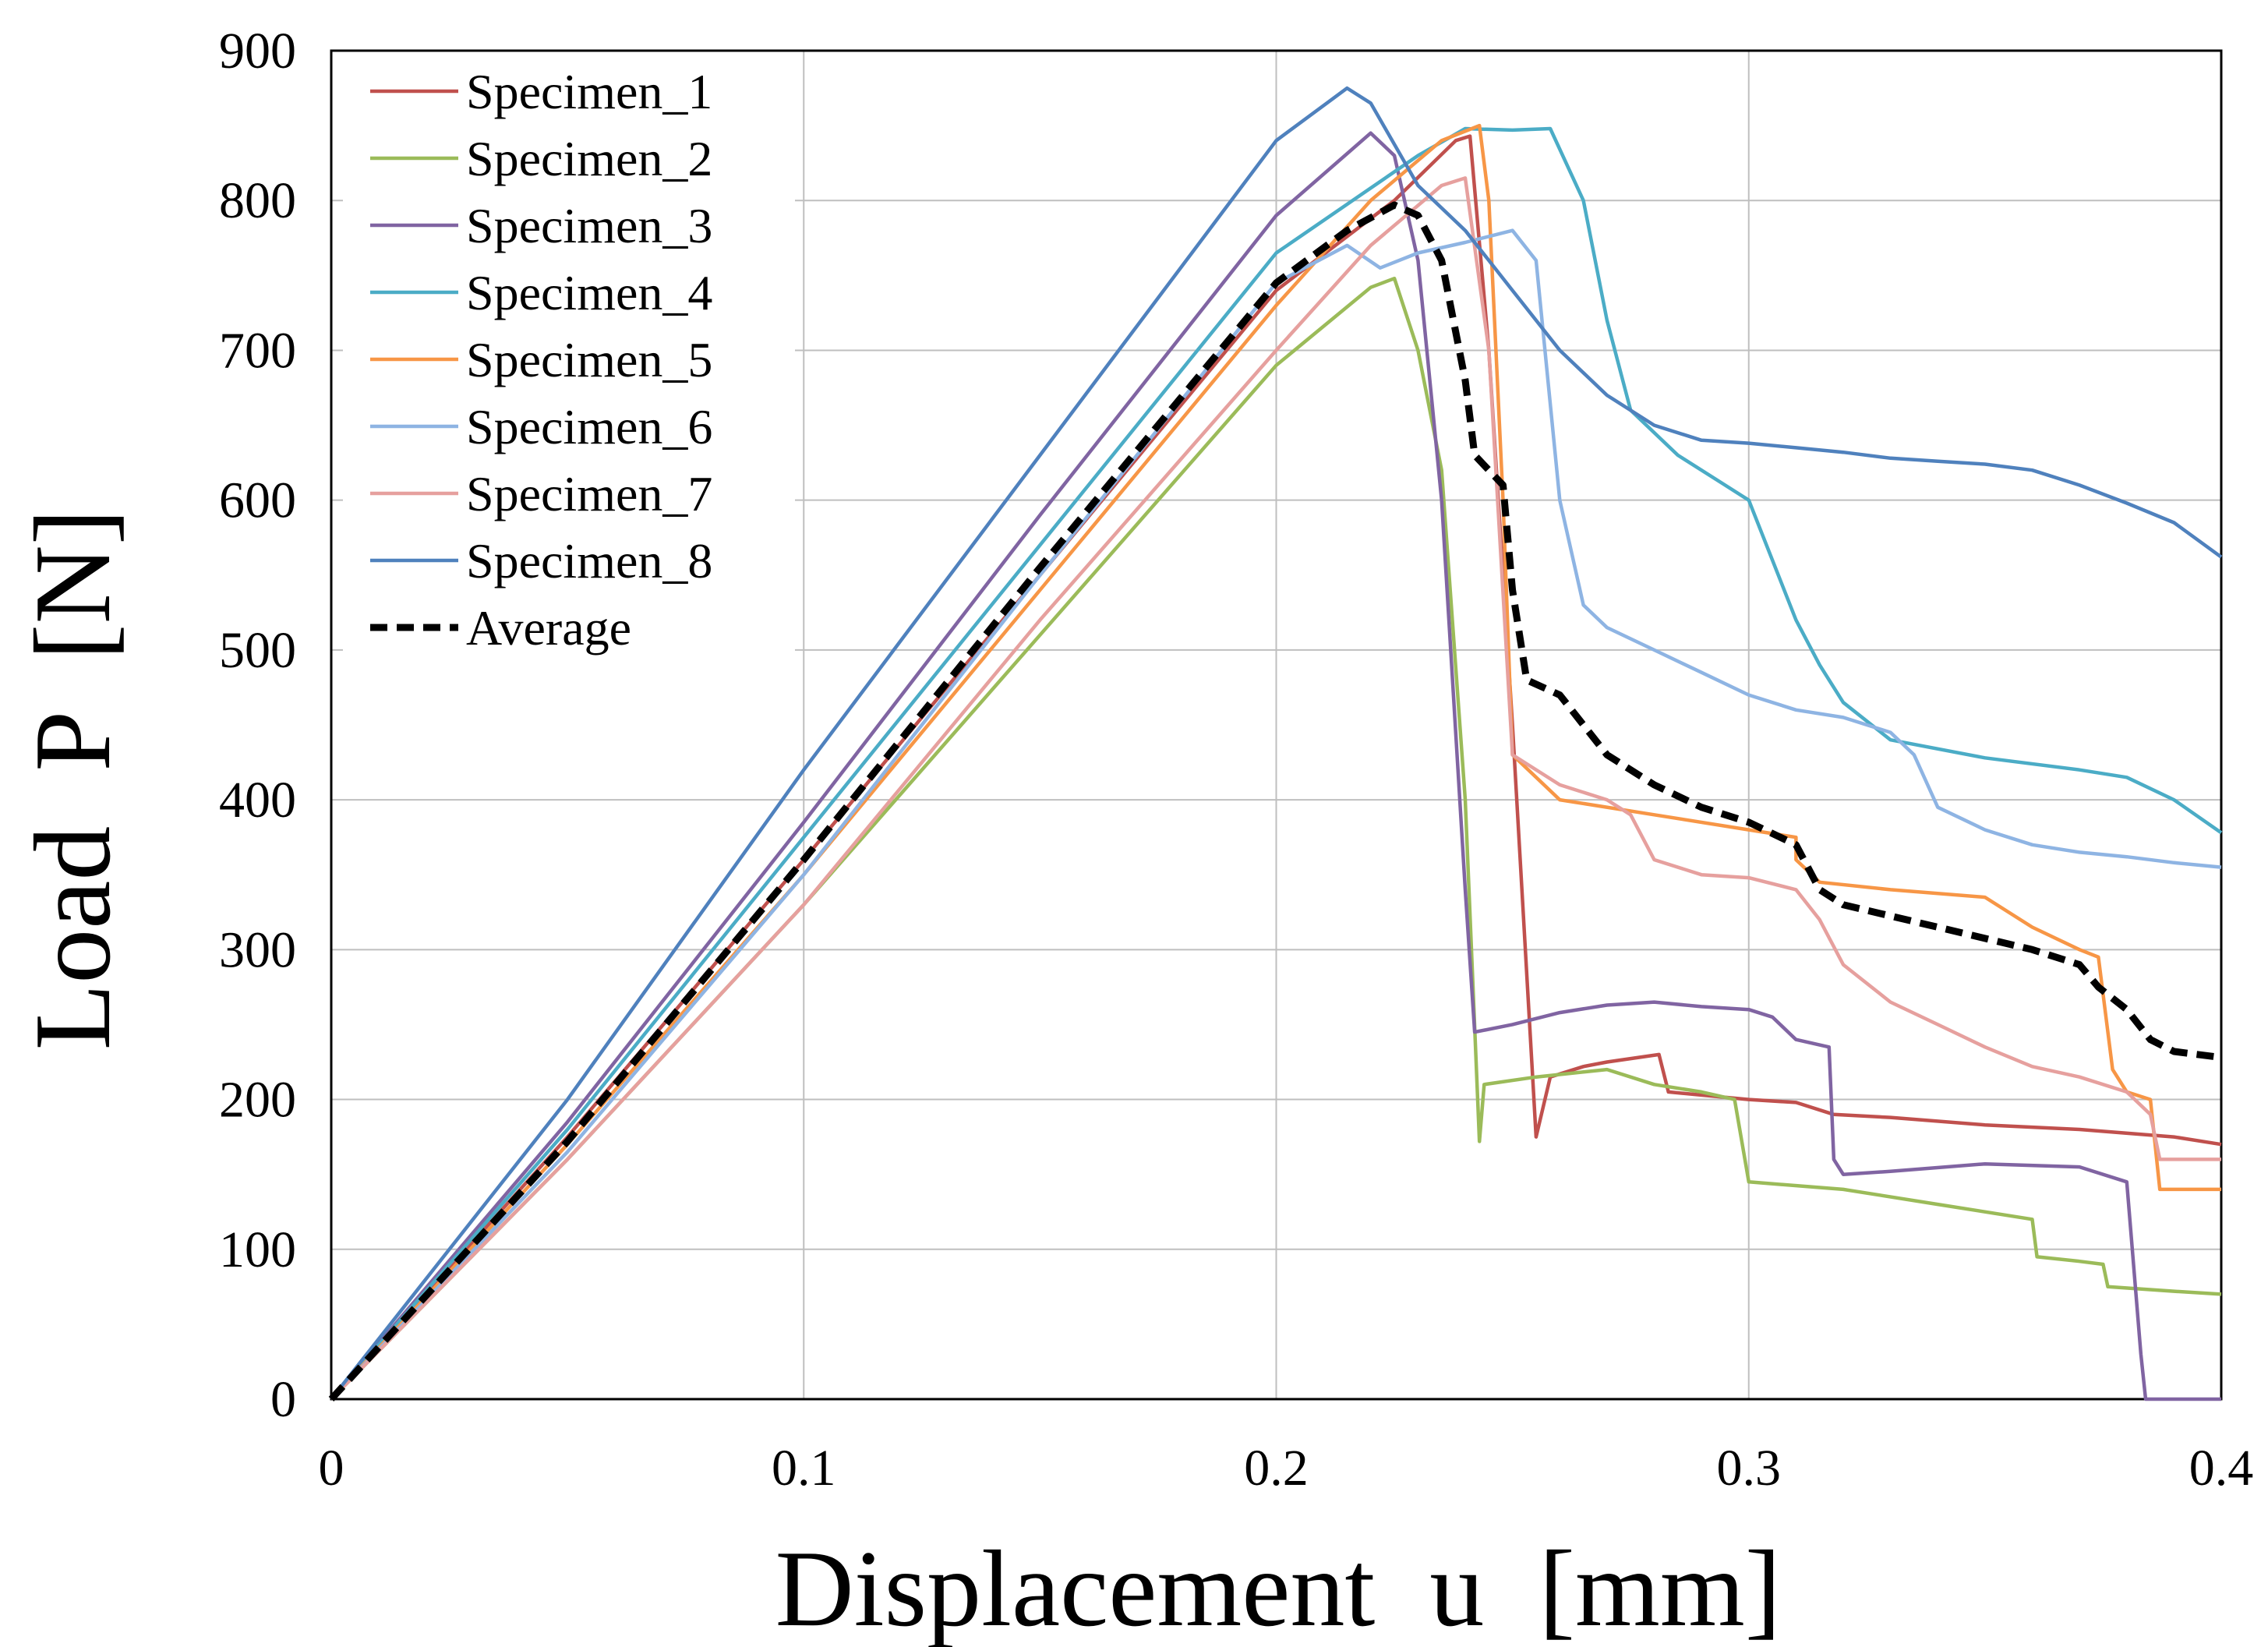 This screenshot has height=1647, width=2268. I want to click on y-axis-title: Load P [N], so click(72, 780).